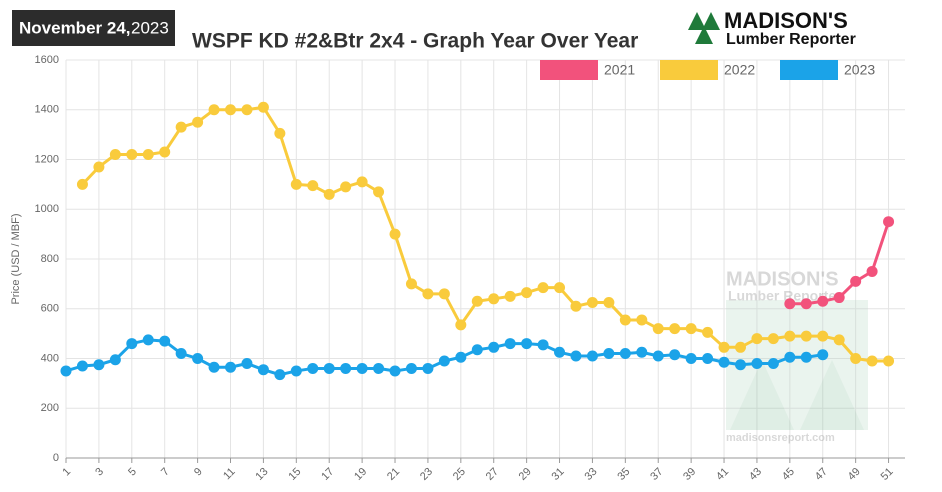 This screenshot has width=942, height=492. Describe the element at coordinates (689, 474) in the screenshot. I see `x-tick-label: 39` at that location.